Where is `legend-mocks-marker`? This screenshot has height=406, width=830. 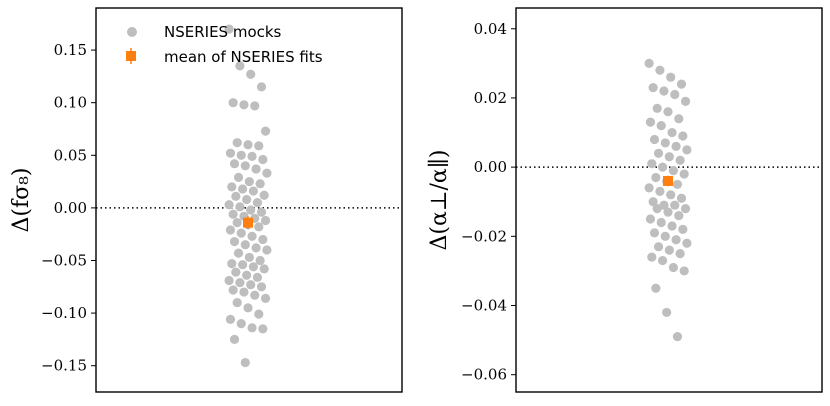 legend-mocks-marker is located at coordinates (132, 32).